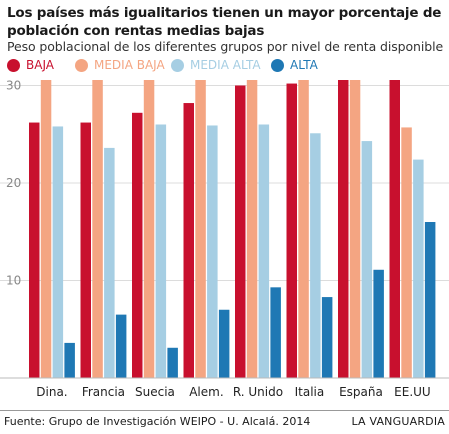  What do you see at coordinates (188, 241) in the screenshot?
I see `bar-baja-alem` at bounding box center [188, 241].